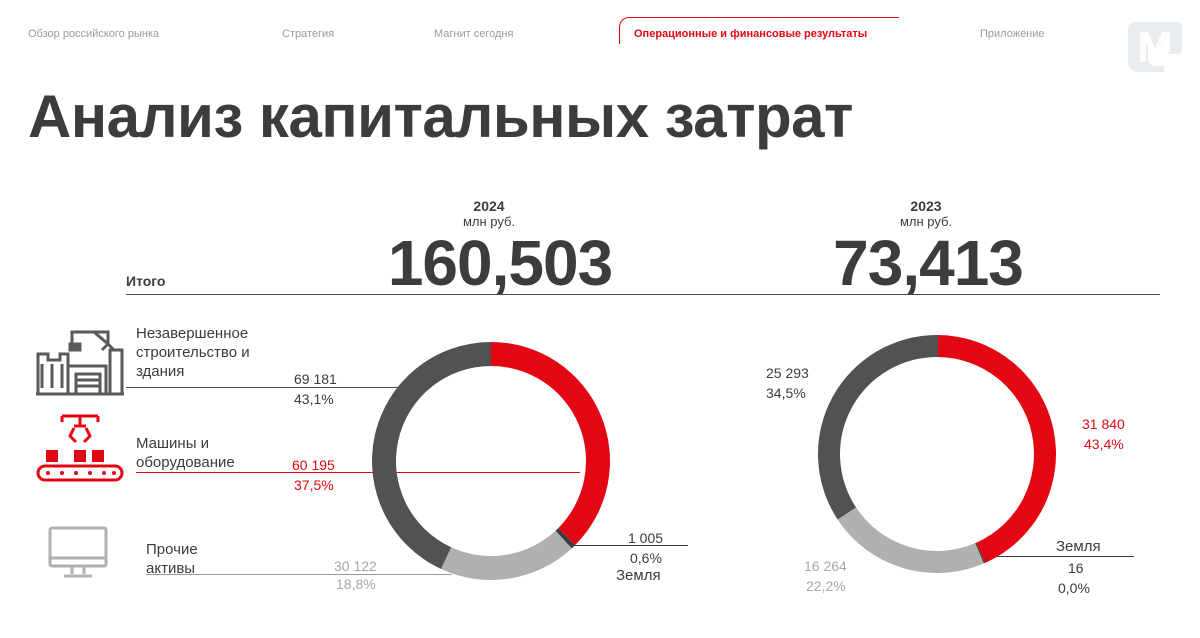 This screenshot has height=638, width=1200. What do you see at coordinates (146, 281) in the screenshot?
I see `total-label: Итого` at bounding box center [146, 281].